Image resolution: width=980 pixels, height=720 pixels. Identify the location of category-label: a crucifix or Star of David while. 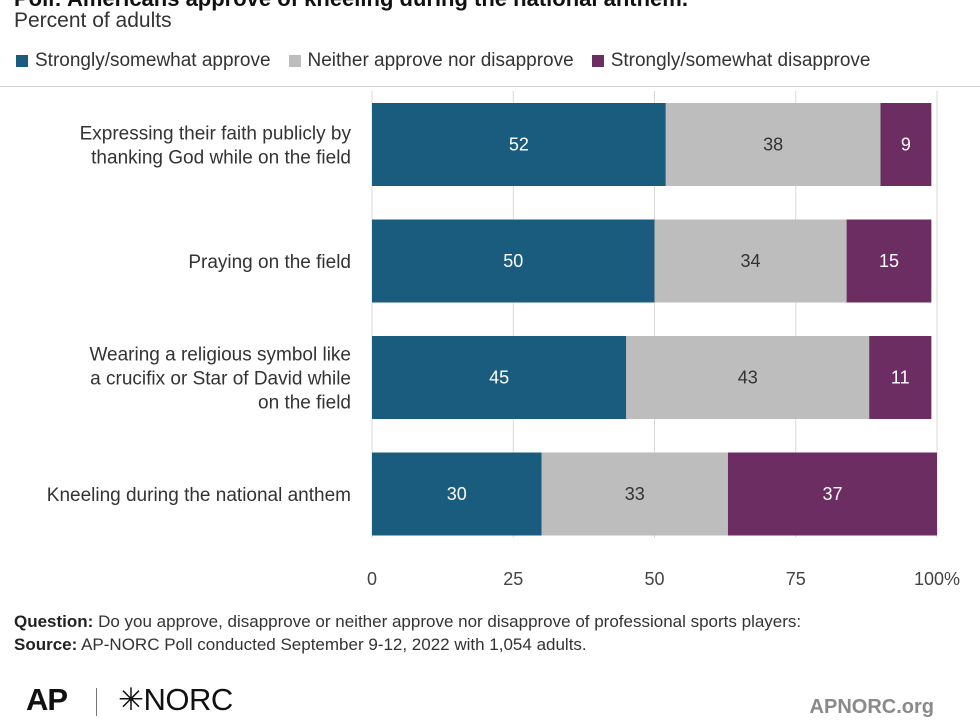
(220, 379).